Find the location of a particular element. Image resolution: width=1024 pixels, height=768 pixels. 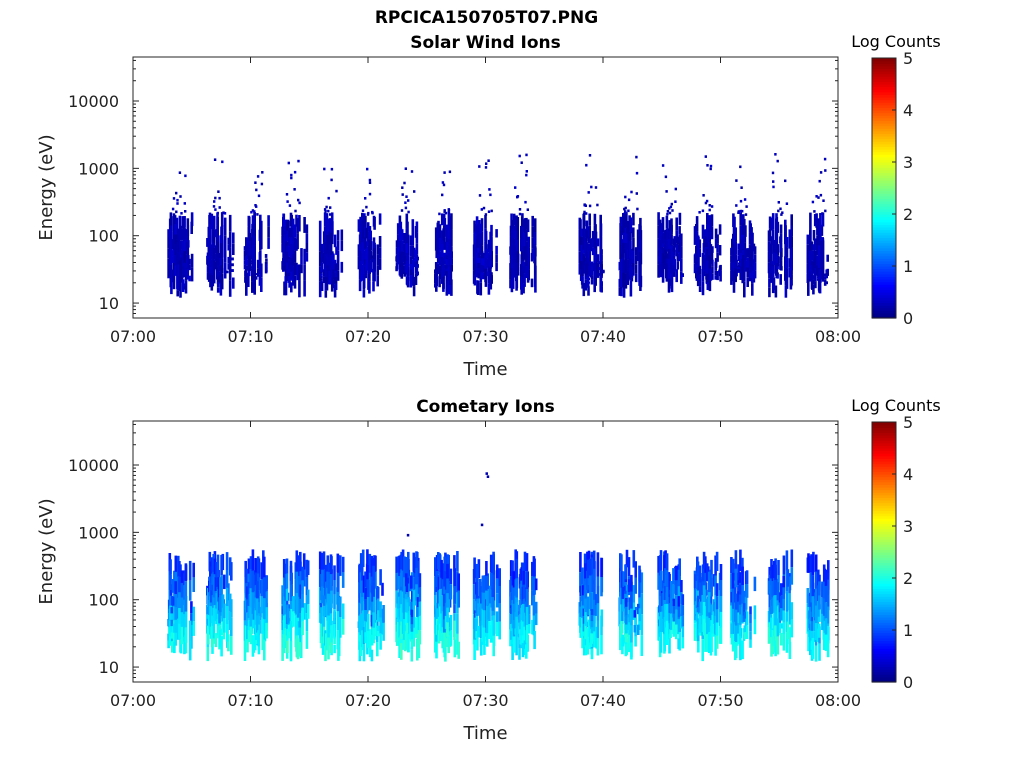

x-tick-label: 07:50 is located at coordinates (720, 336).